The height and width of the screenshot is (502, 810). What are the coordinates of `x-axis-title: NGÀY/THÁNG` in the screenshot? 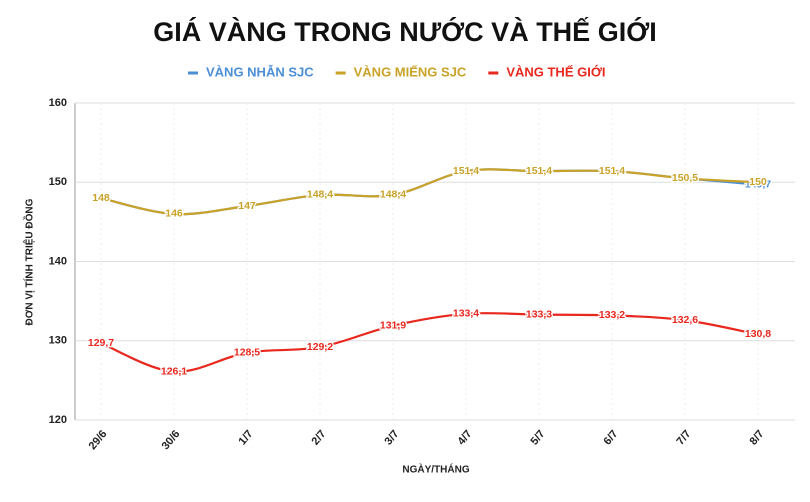 It's located at (435, 469).